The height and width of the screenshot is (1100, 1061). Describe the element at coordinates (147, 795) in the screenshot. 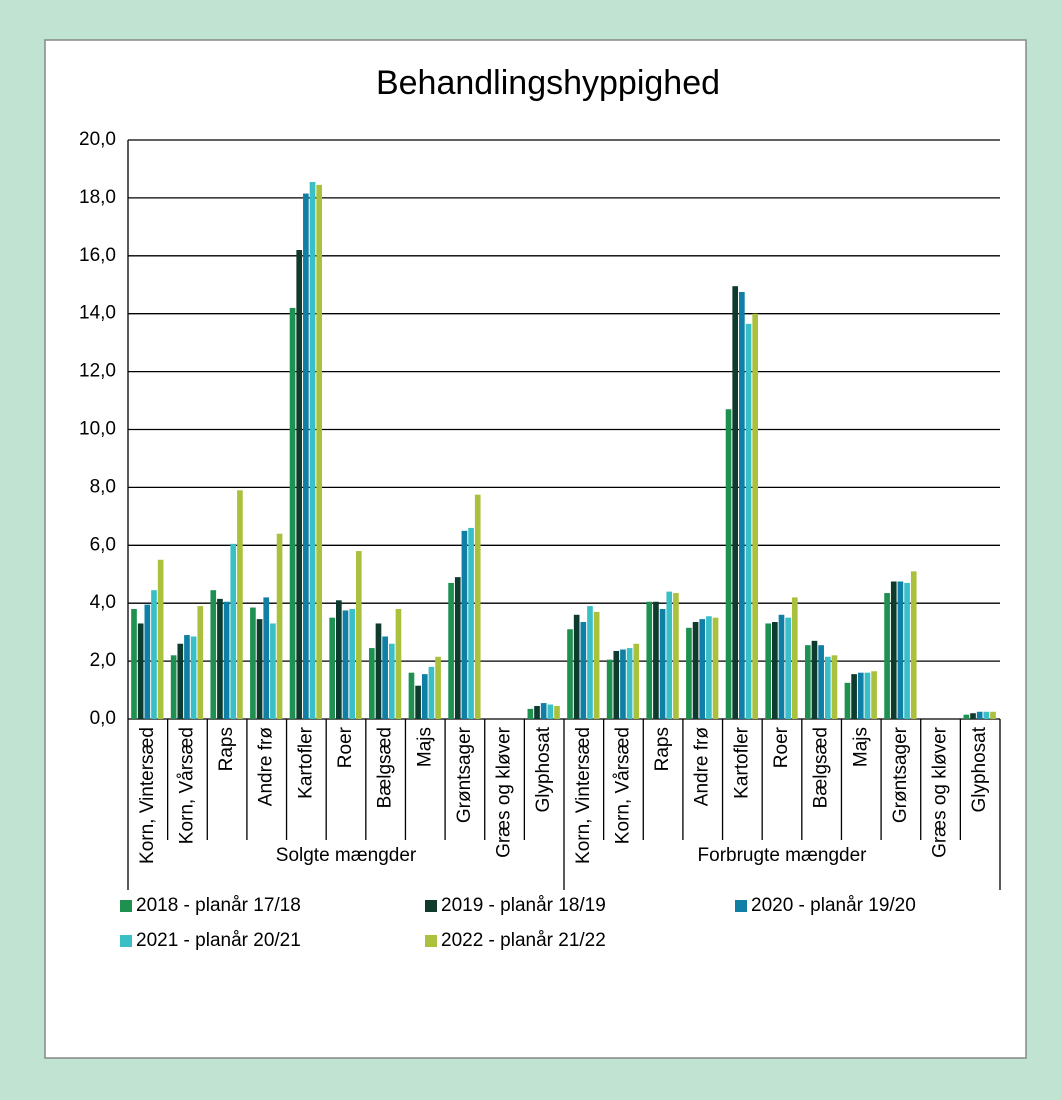

I see `x-tick-label: Korn, Vintersæd` at that location.